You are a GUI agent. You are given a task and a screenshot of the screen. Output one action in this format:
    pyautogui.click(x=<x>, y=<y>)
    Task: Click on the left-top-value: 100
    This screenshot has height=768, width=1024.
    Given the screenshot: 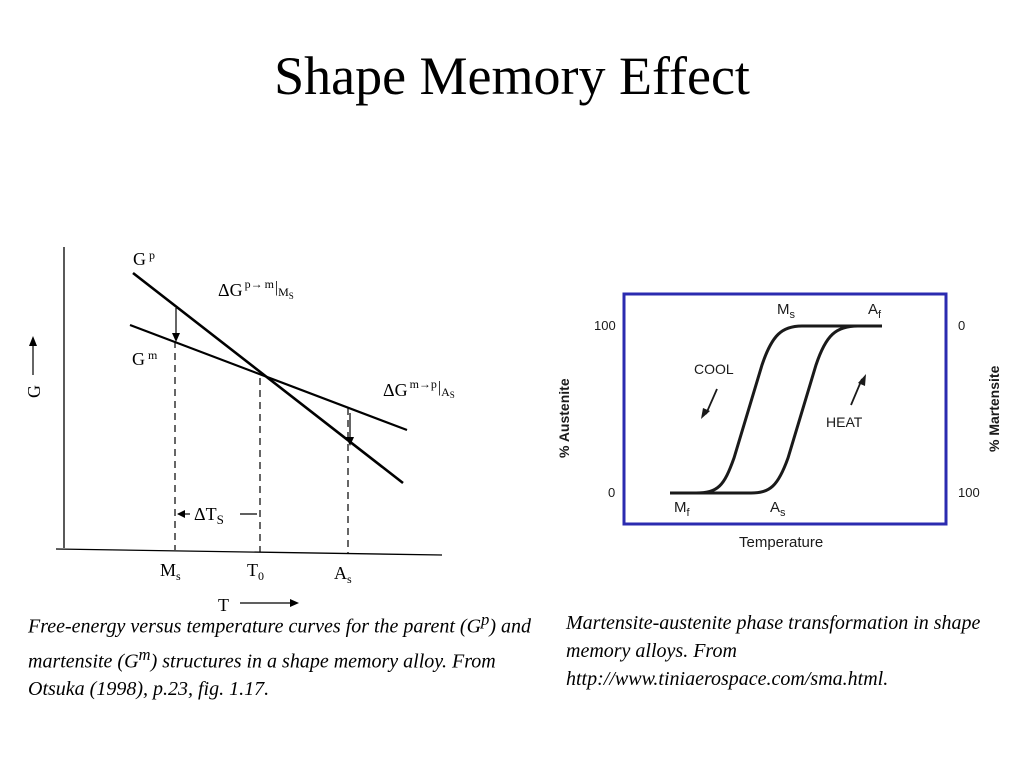 What is the action you would take?
    pyautogui.click(x=605, y=325)
    